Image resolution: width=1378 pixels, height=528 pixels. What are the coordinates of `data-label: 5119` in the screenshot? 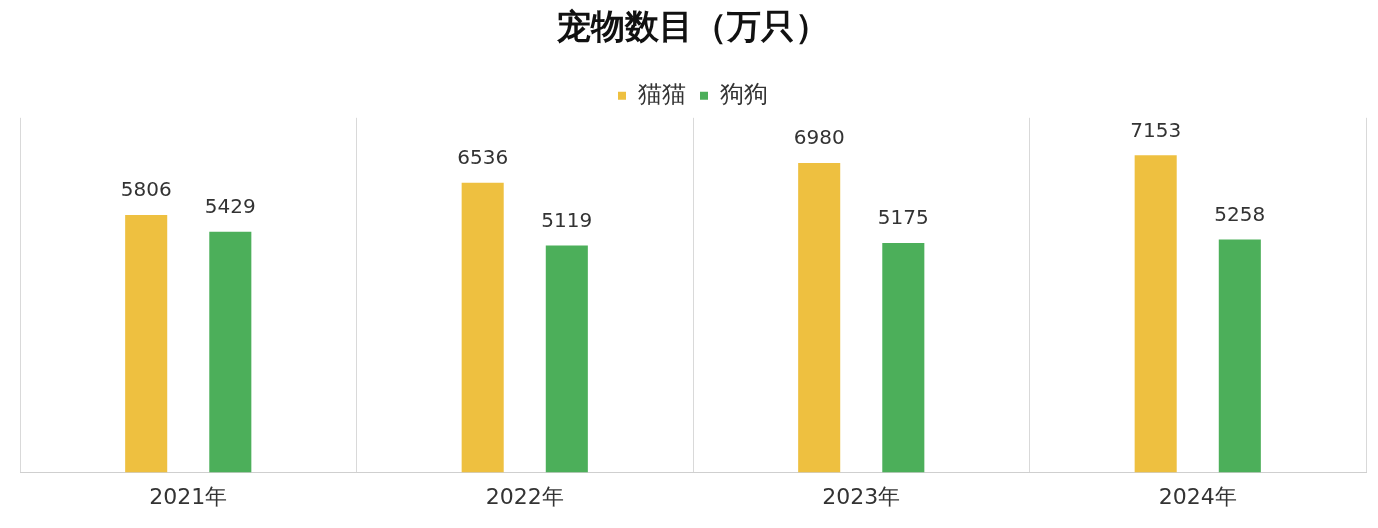 It's located at (567, 219).